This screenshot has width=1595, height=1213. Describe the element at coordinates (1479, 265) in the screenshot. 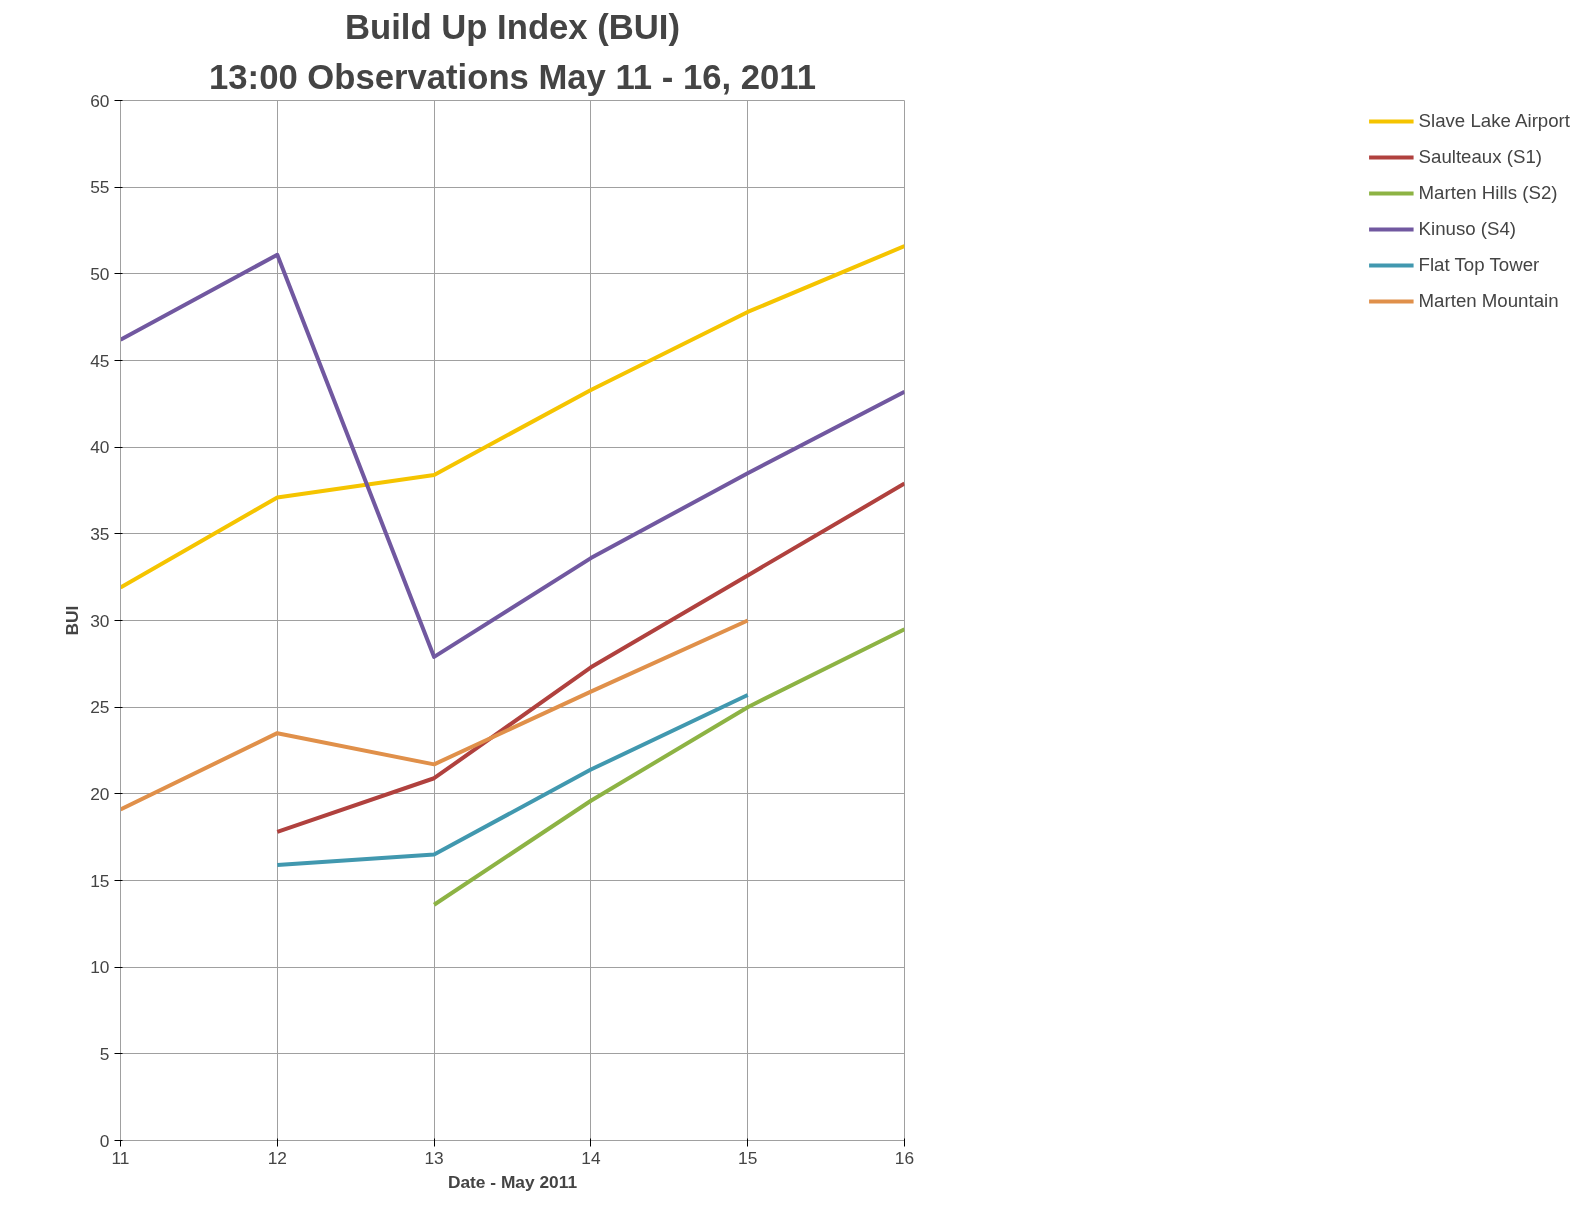

I see `legend-label: Flat Top Tower` at that location.